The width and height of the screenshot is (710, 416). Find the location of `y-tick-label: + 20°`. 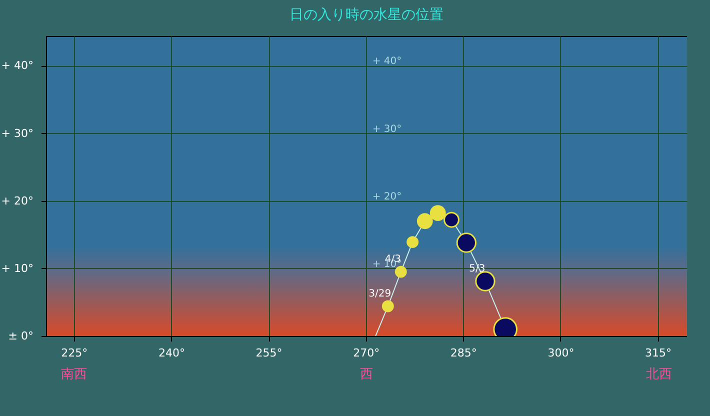

y-tick-label: + 20° is located at coordinates (17, 201).